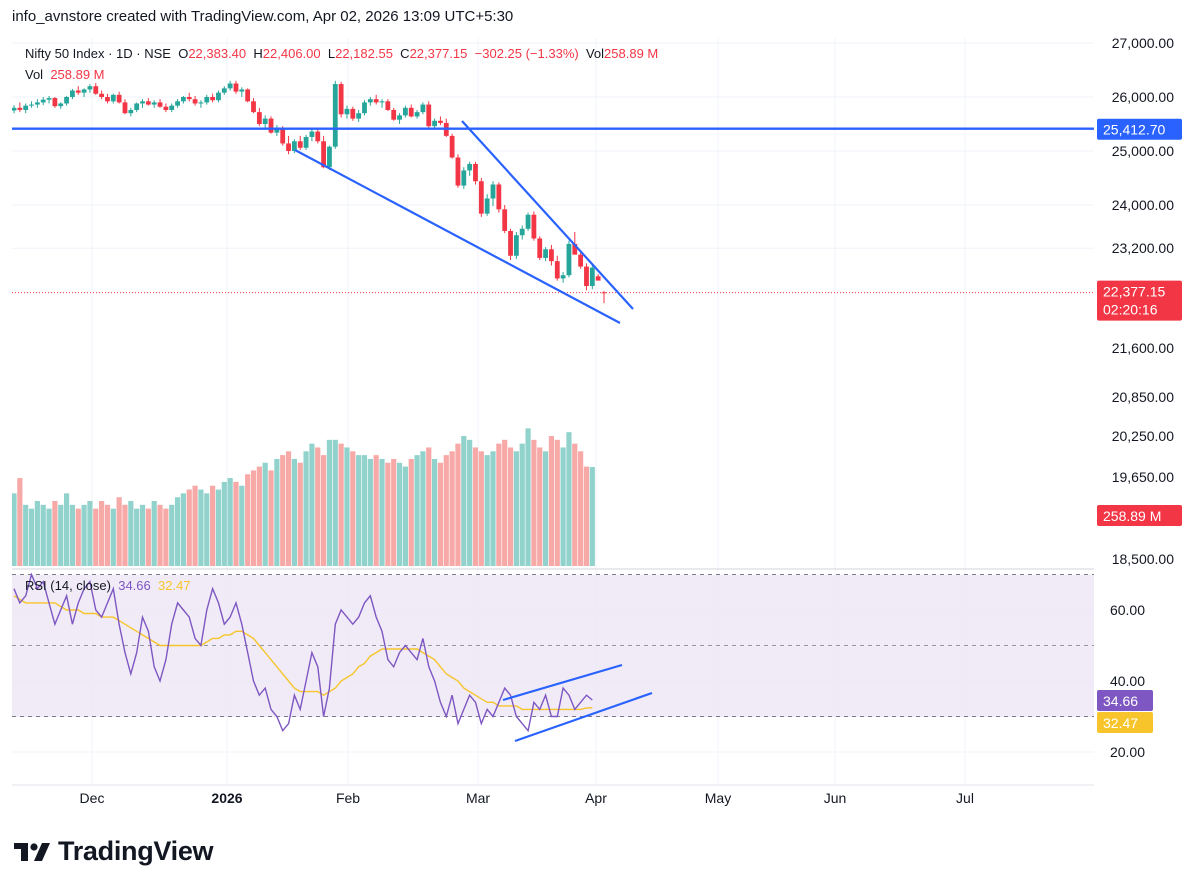  Describe the element at coordinates (303, 497) in the screenshot. I see `volume-bars` at that location.